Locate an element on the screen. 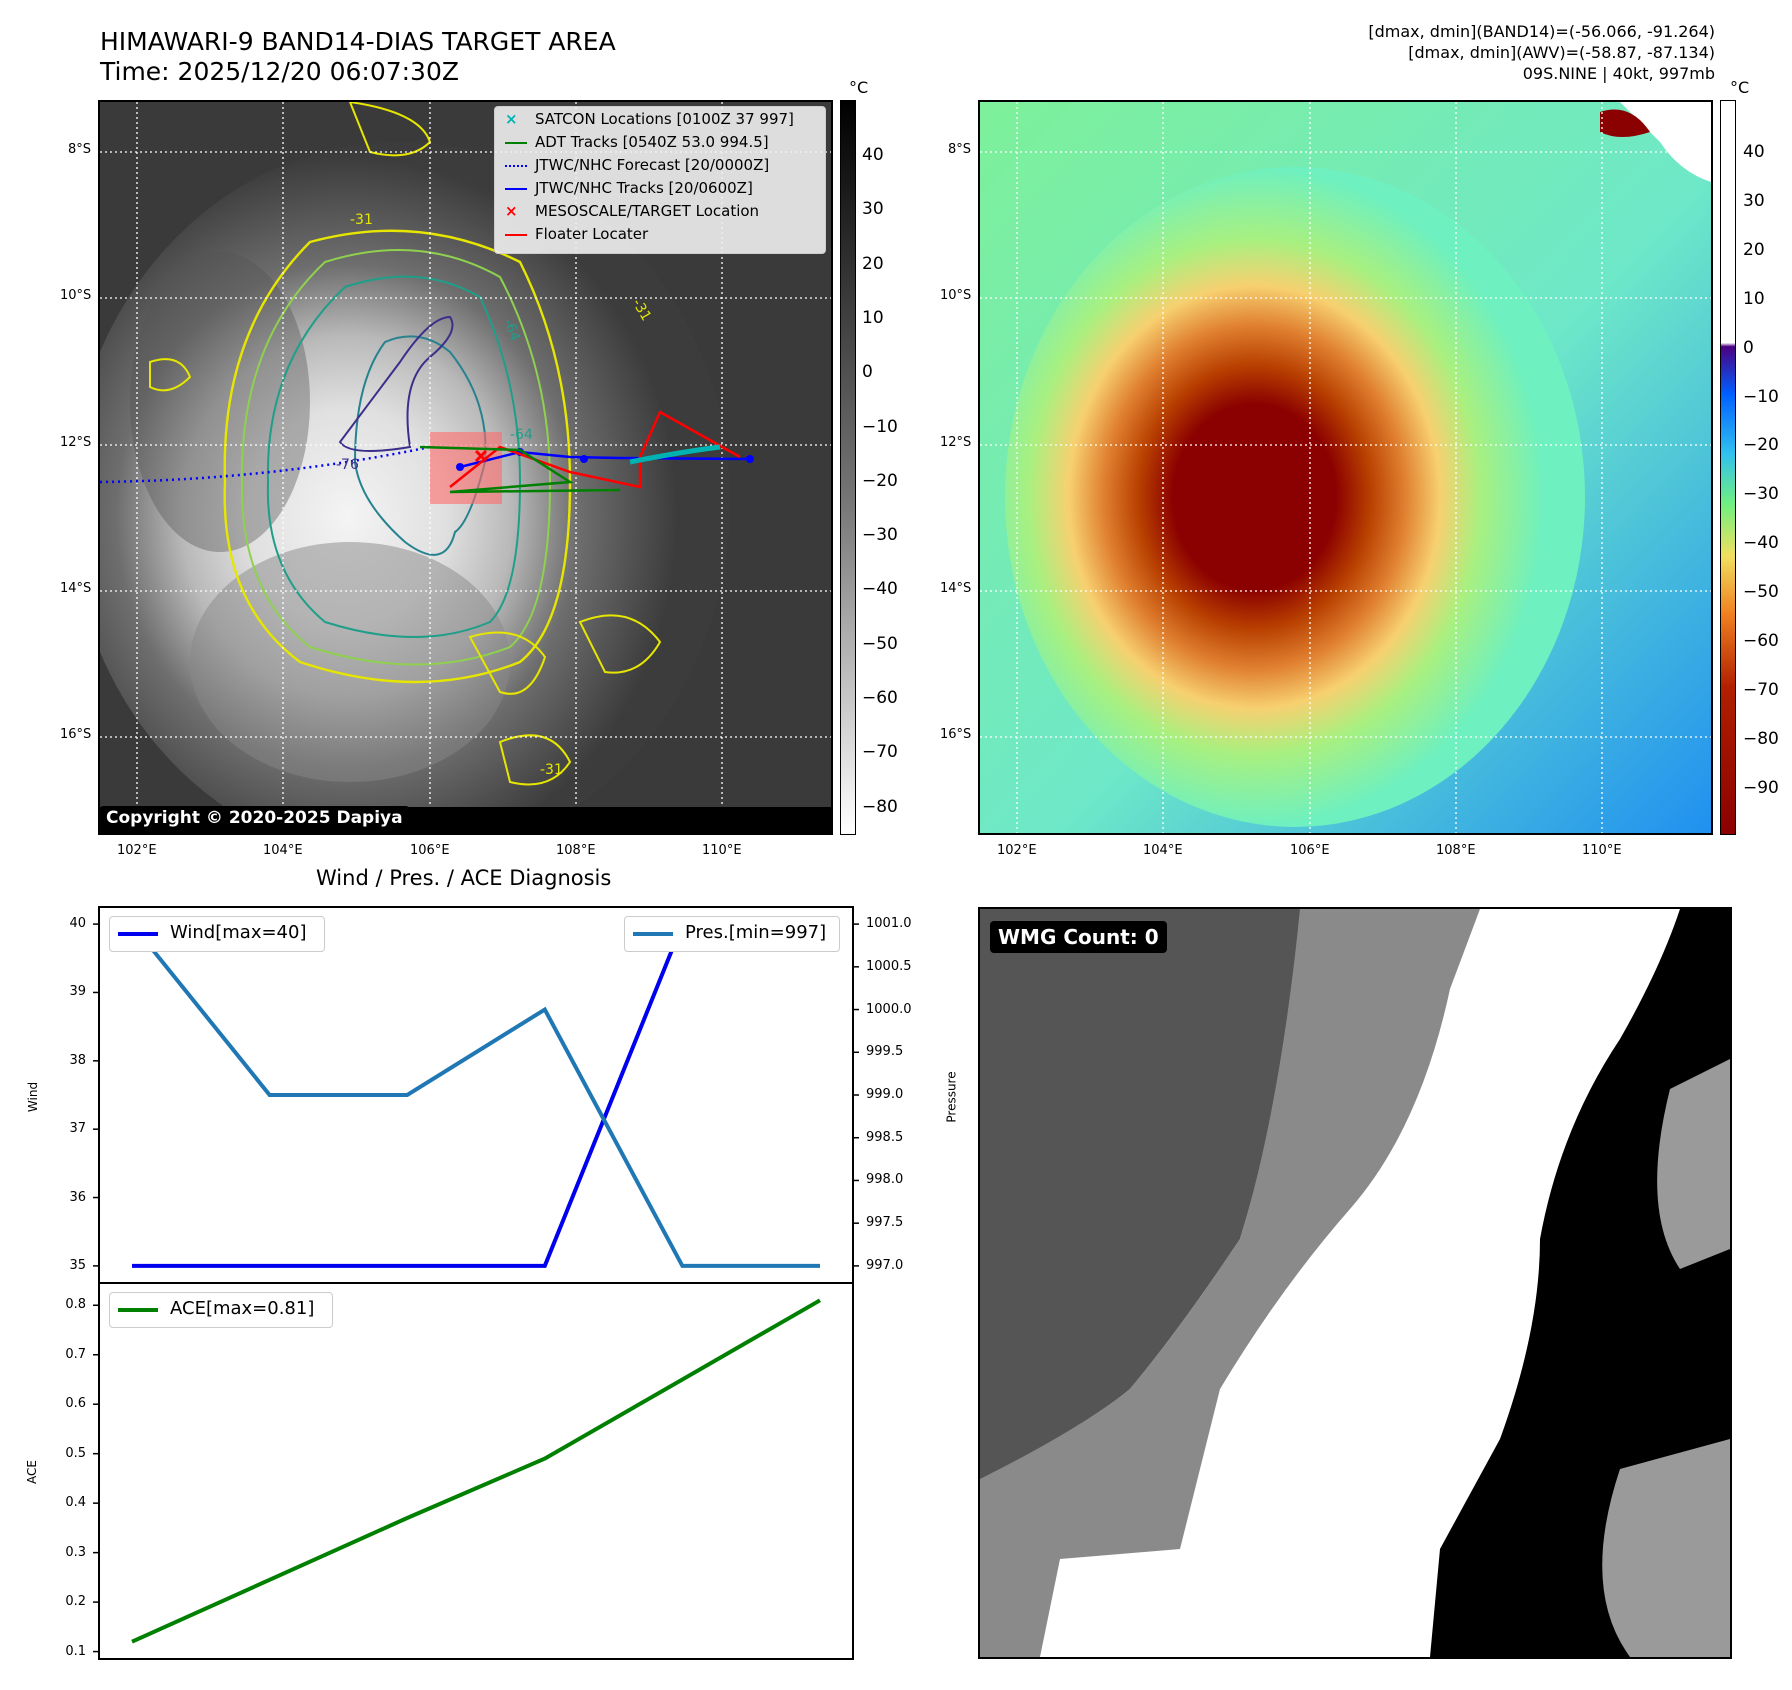 This screenshot has width=1792, height=1690. y-tick-label: 39 is located at coordinates (77, 992).